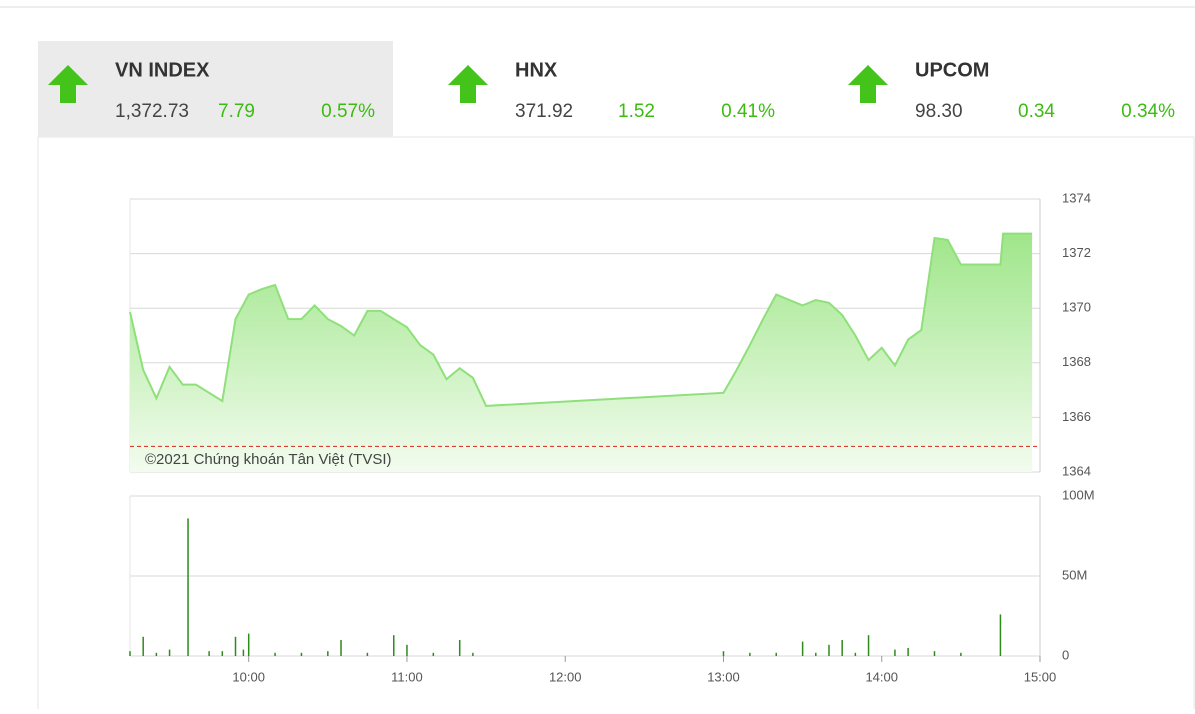 The height and width of the screenshot is (714, 1195). I want to click on index-value: 1,372.73, so click(152, 111).